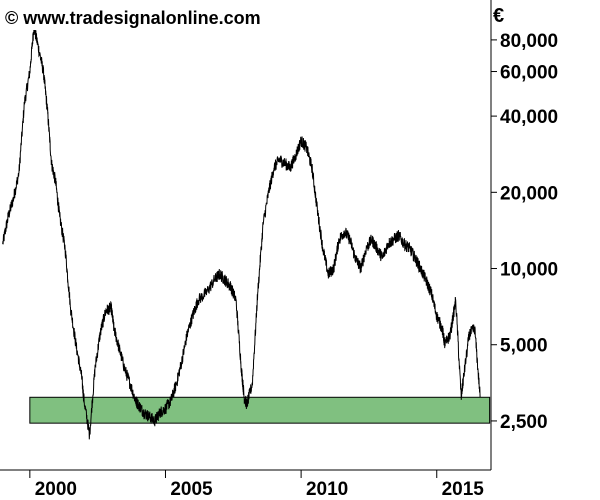  Describe the element at coordinates (463, 489) in the screenshot. I see `x-tick-label: 2015` at that location.